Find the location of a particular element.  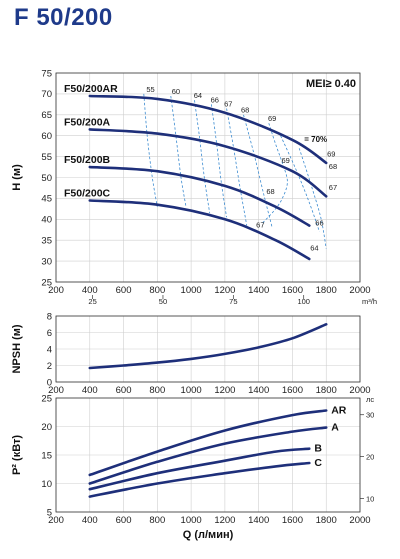

npsh-x-tick-label-2: 600 is located at coordinates (124, 390).